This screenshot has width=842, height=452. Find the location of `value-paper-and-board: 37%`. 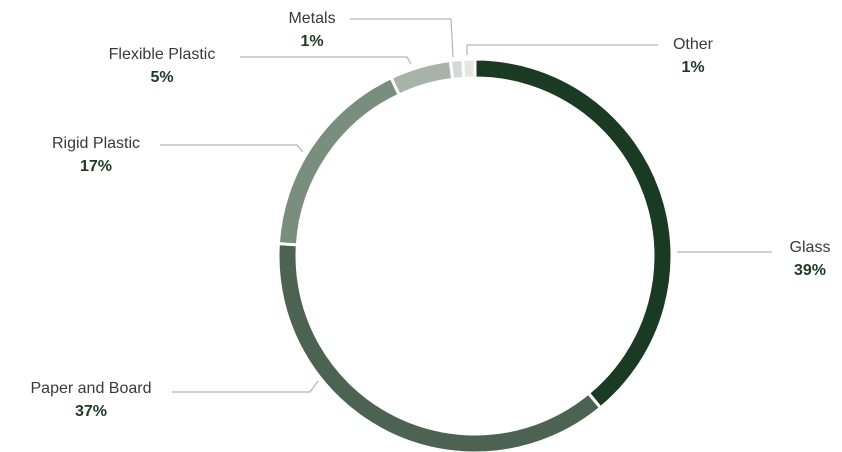

value-paper-and-board: 37% is located at coordinates (91, 411).